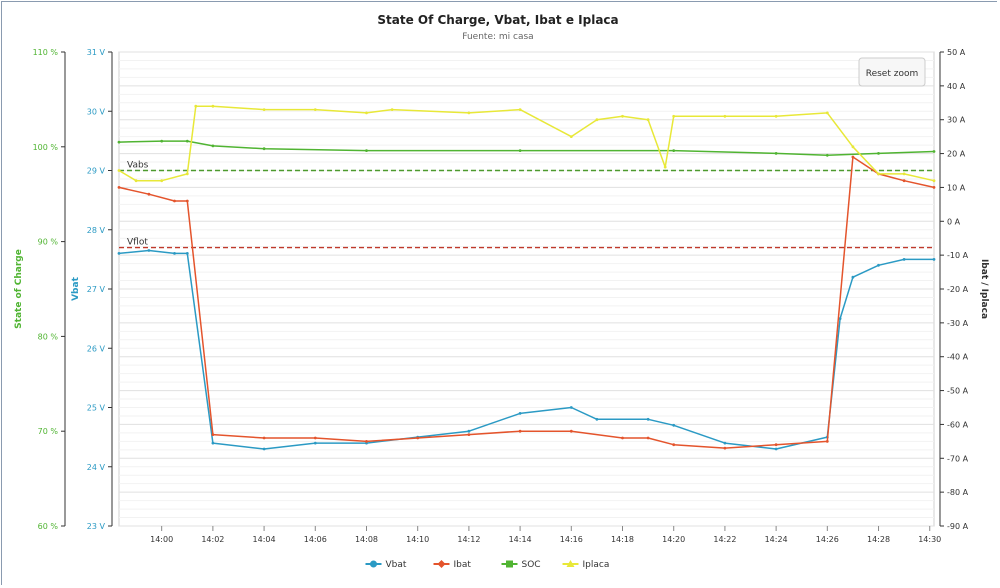 Image resolution: width=1000 pixels, height=588 pixels. Describe the element at coordinates (570, 563) in the screenshot. I see `legend-marker-triangle` at that location.